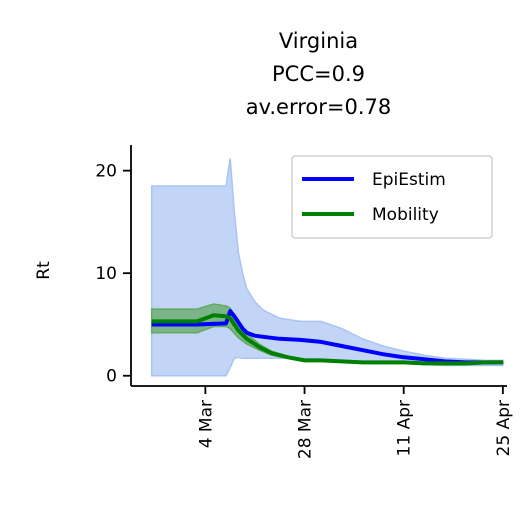  What do you see at coordinates (409, 180) in the screenshot?
I see `epiestim-legend-label: EpiEstim` at bounding box center [409, 180].